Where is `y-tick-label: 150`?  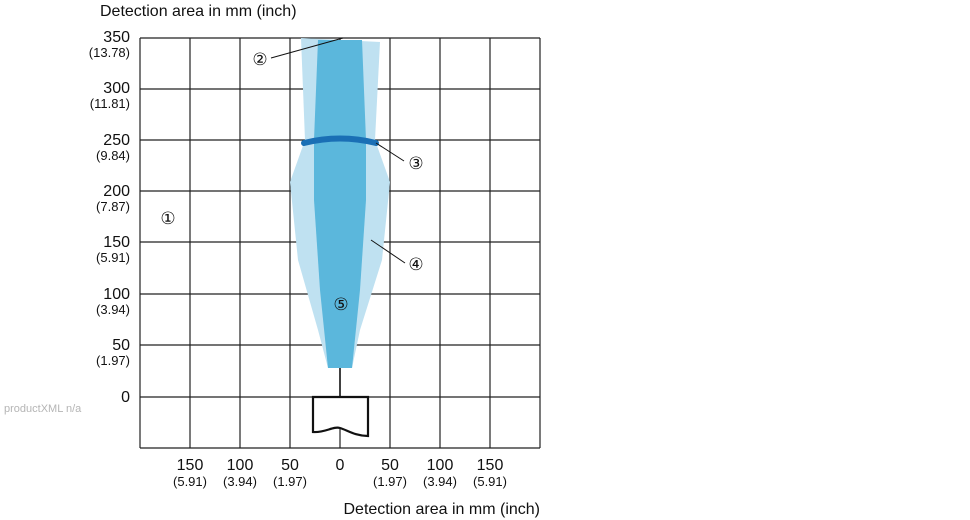
y-tick-label: 150 is located at coordinates (116, 242).